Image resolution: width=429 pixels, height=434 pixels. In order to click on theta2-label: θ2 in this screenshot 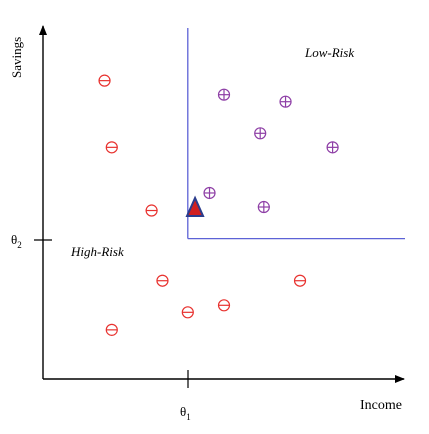, I will do `click(16, 241)`.